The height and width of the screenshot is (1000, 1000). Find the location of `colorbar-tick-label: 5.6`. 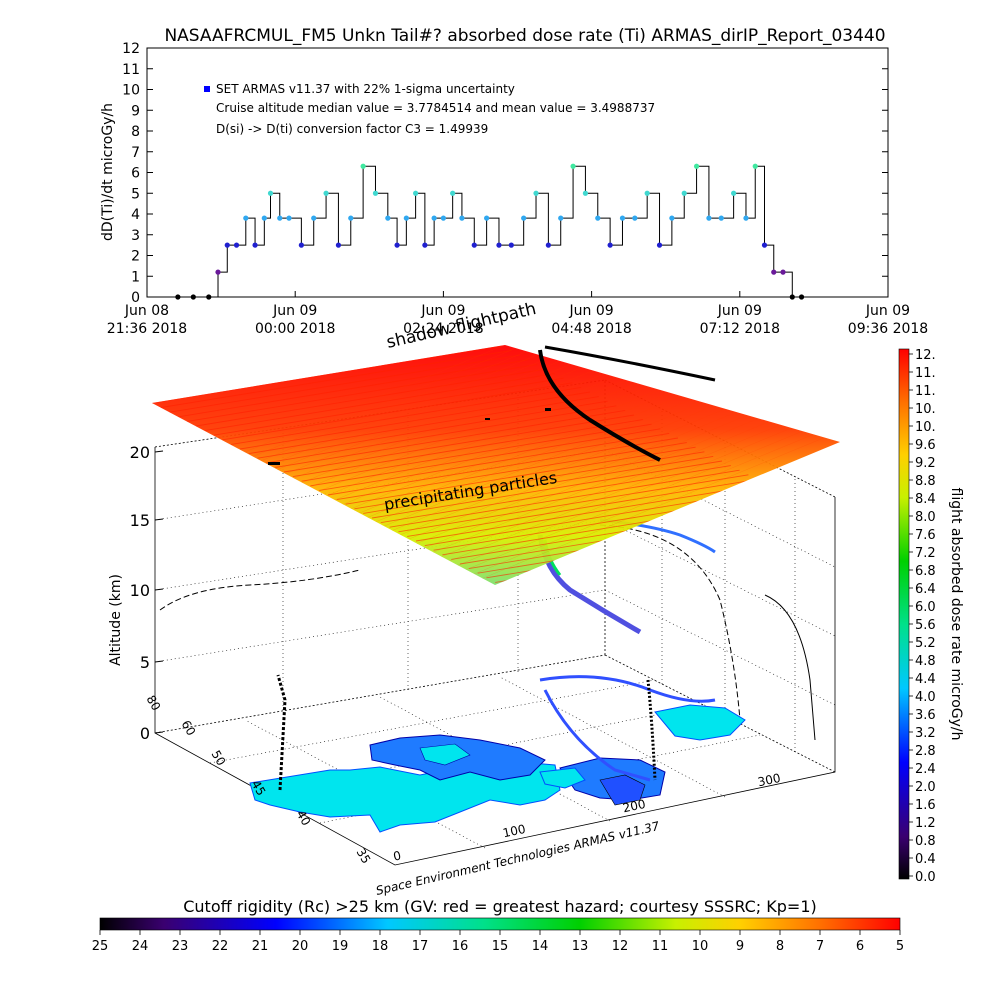

colorbar-tick-label: 5.6 is located at coordinates (925, 625).